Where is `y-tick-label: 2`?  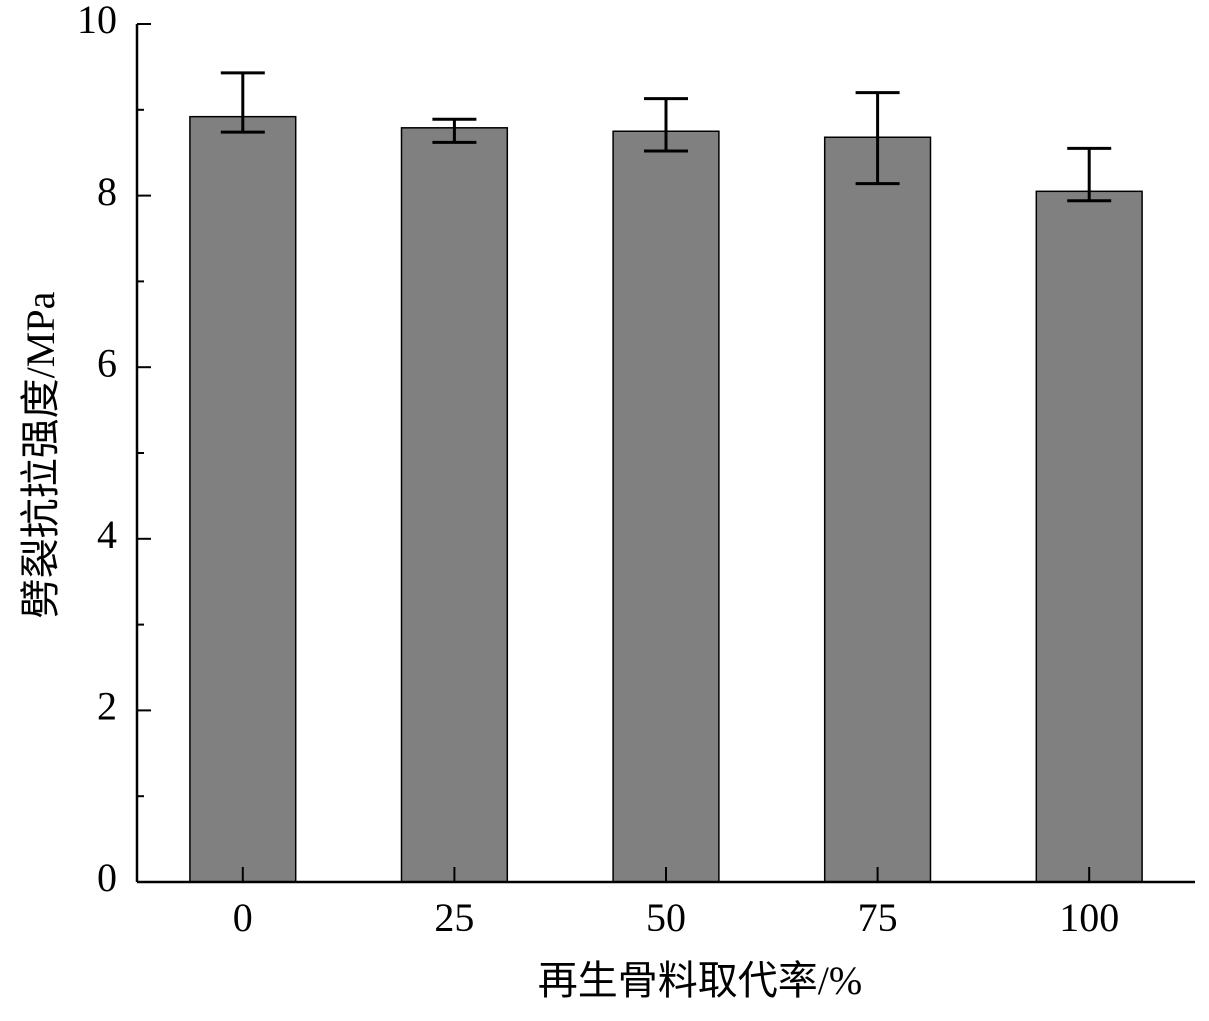
y-tick-label: 2 is located at coordinates (107, 706).